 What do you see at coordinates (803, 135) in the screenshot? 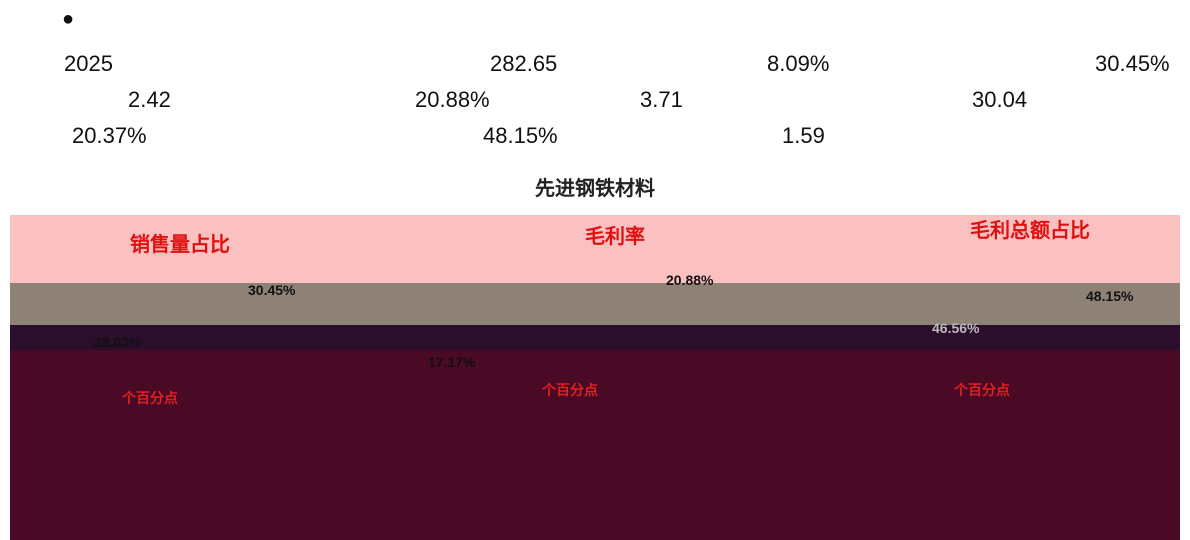
I see `text: 1.59` at bounding box center [803, 135].